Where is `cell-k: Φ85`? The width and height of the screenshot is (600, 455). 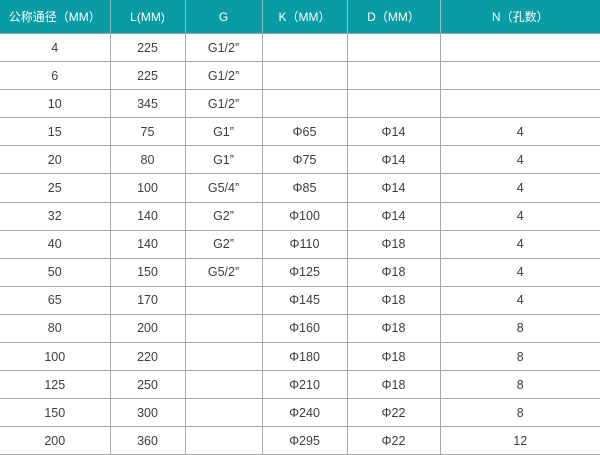 cell-k: Φ85 is located at coordinates (305, 188).